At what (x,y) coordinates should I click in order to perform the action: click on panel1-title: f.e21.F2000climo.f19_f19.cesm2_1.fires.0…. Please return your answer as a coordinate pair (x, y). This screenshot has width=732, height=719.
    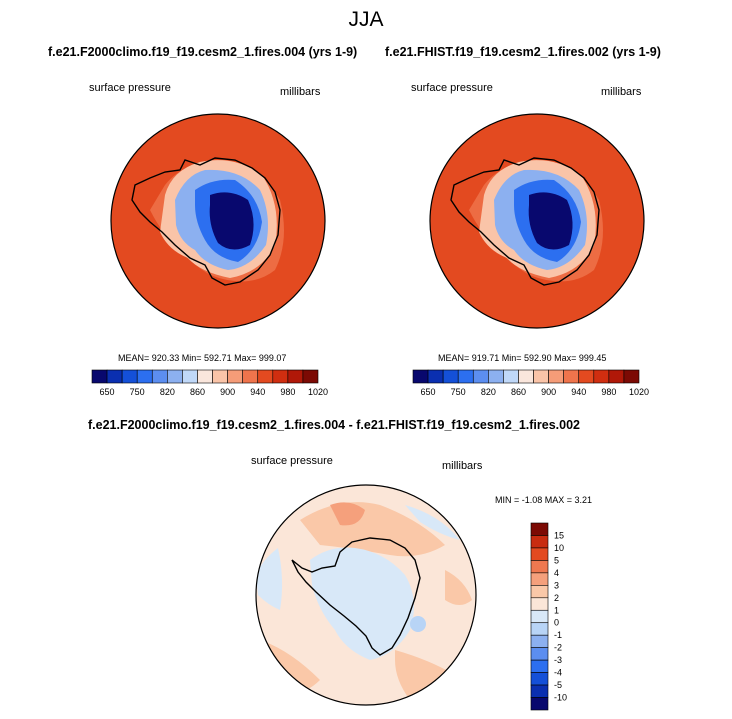
    Looking at the image, I should click on (203, 52).